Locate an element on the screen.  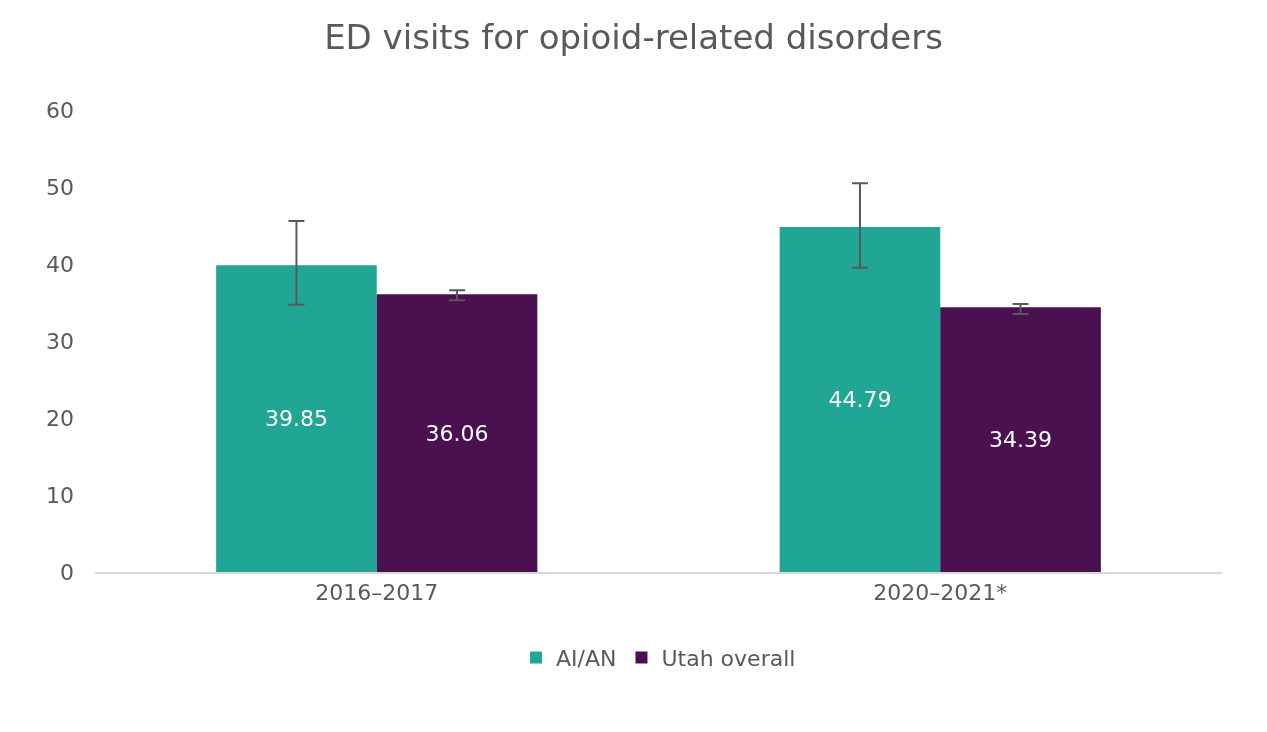
chart-title: ED visits for opioid-related disorders is located at coordinates (633, 37).